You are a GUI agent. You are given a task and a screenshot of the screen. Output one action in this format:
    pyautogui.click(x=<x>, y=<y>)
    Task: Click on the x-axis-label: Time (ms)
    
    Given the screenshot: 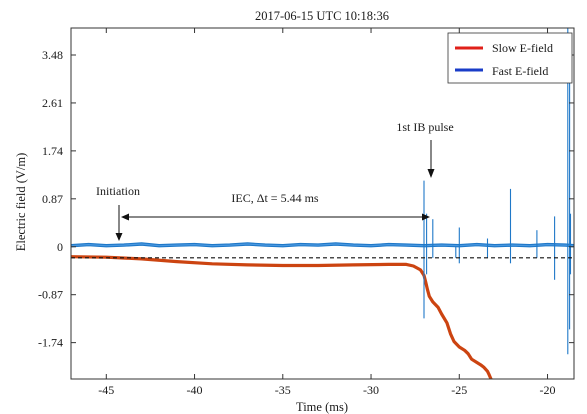 What is the action you would take?
    pyautogui.click(x=322, y=407)
    